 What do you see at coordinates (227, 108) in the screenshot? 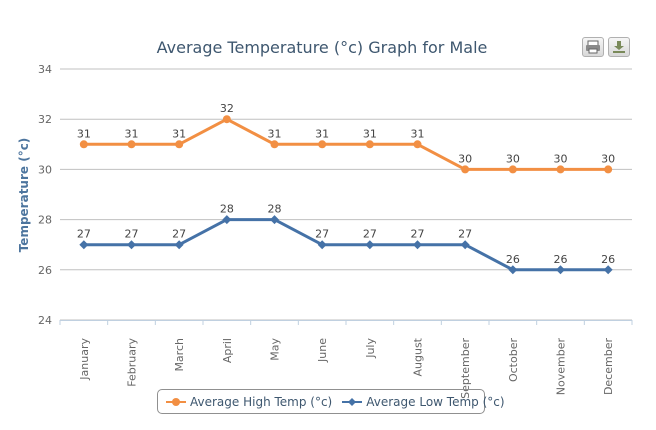
I see `data-label: 32` at bounding box center [227, 108].